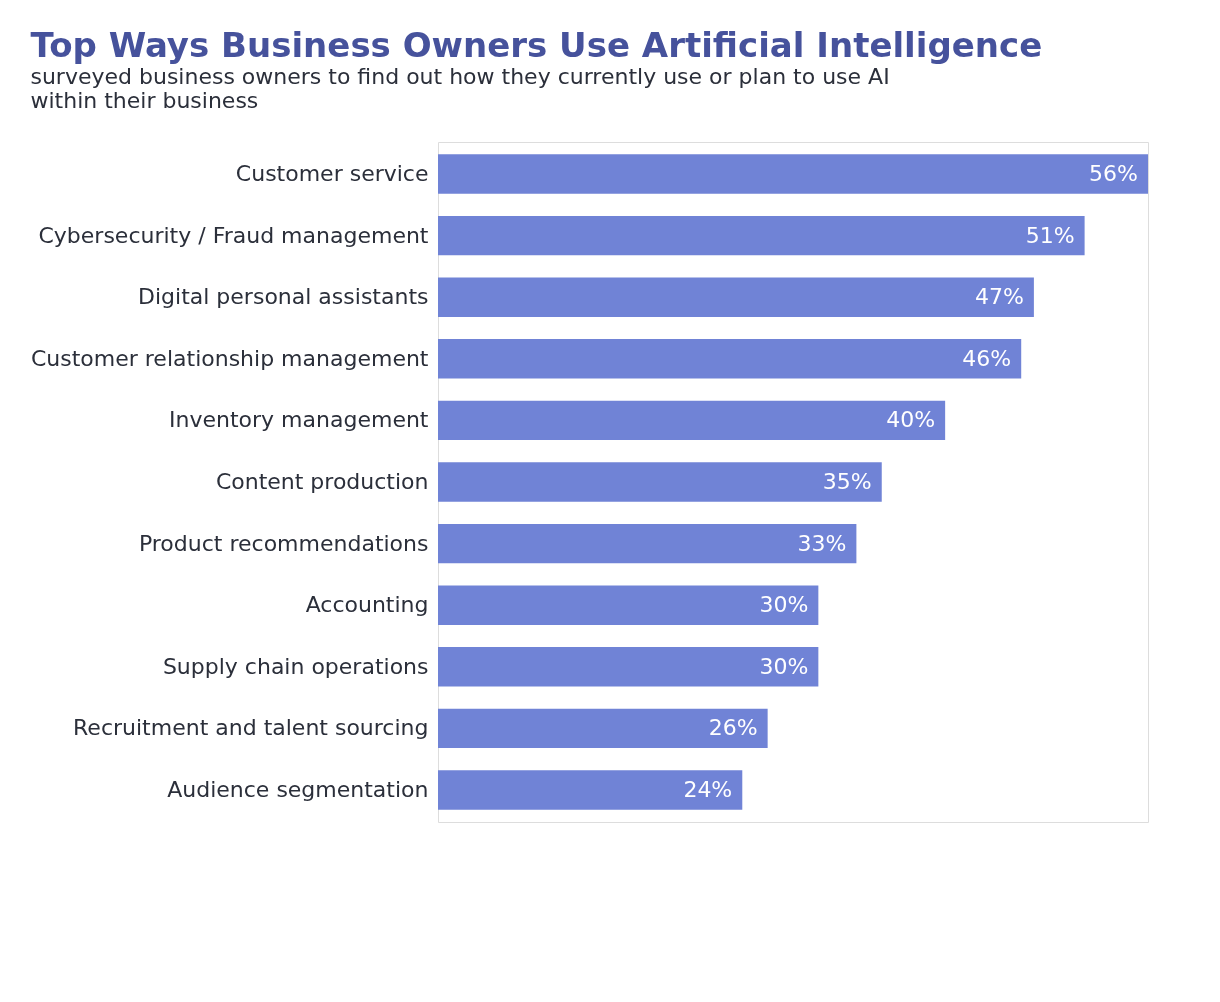 The height and width of the screenshot is (1002, 1220). What do you see at coordinates (322, 481) in the screenshot?
I see `y-tick-label: Content production` at bounding box center [322, 481].